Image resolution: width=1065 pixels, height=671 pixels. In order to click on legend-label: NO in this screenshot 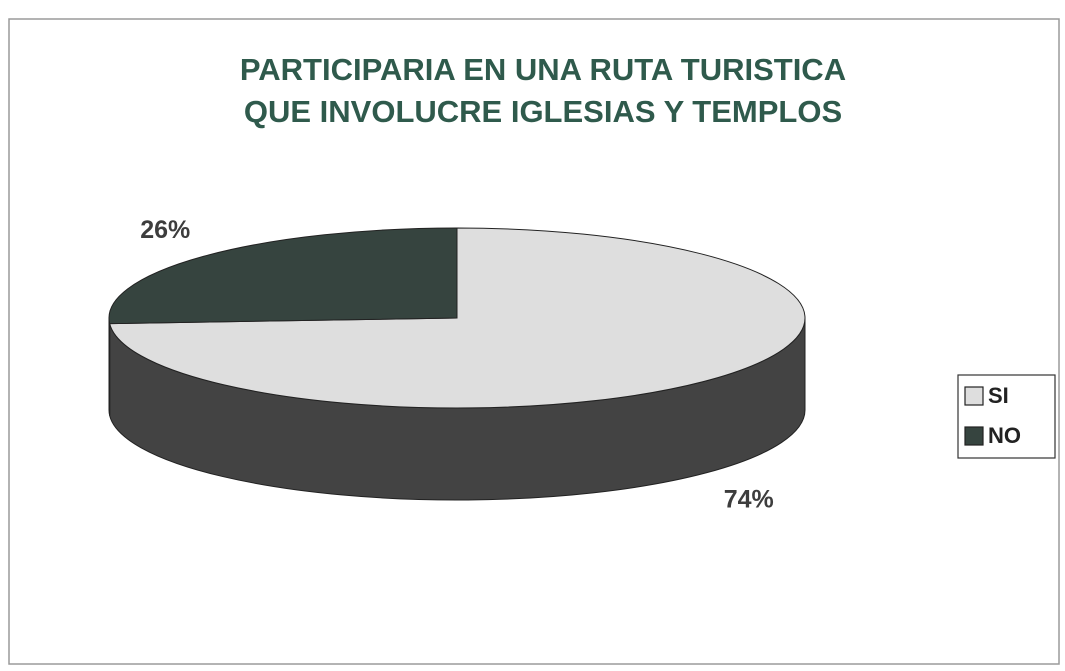, I will do `click(1004, 435)`.